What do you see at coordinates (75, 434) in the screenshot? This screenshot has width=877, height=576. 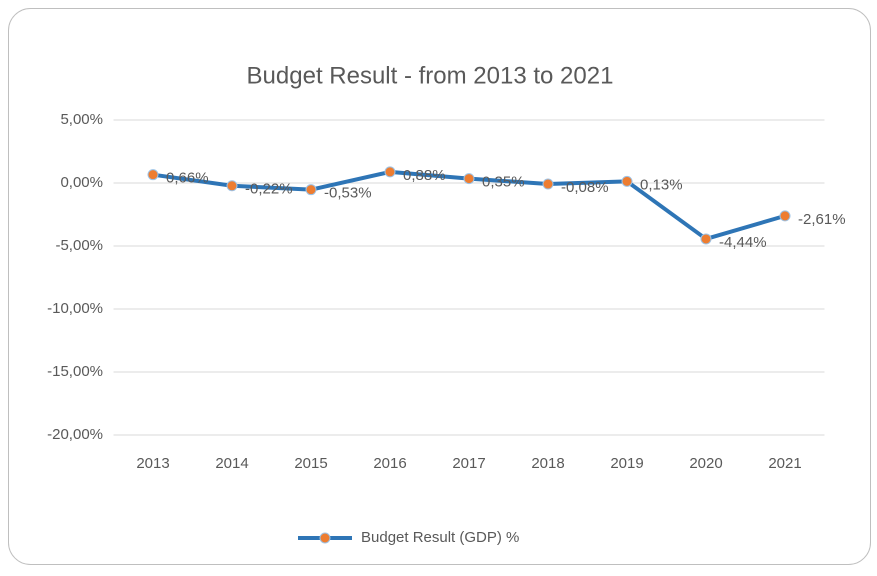 I see `y-tick-label: -20,00%` at bounding box center [75, 434].